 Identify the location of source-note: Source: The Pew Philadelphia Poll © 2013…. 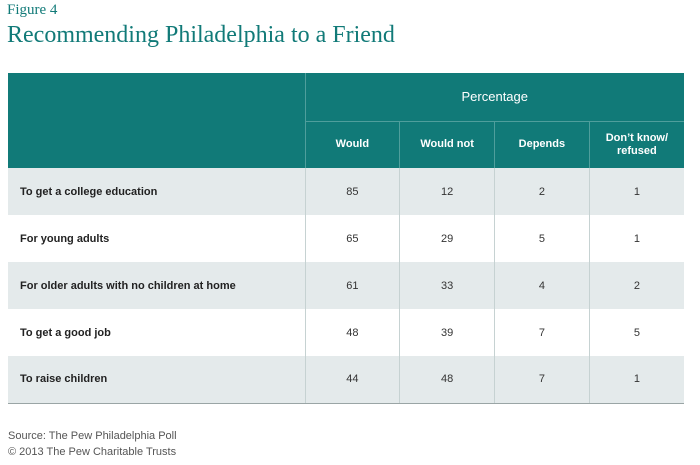
(92, 444).